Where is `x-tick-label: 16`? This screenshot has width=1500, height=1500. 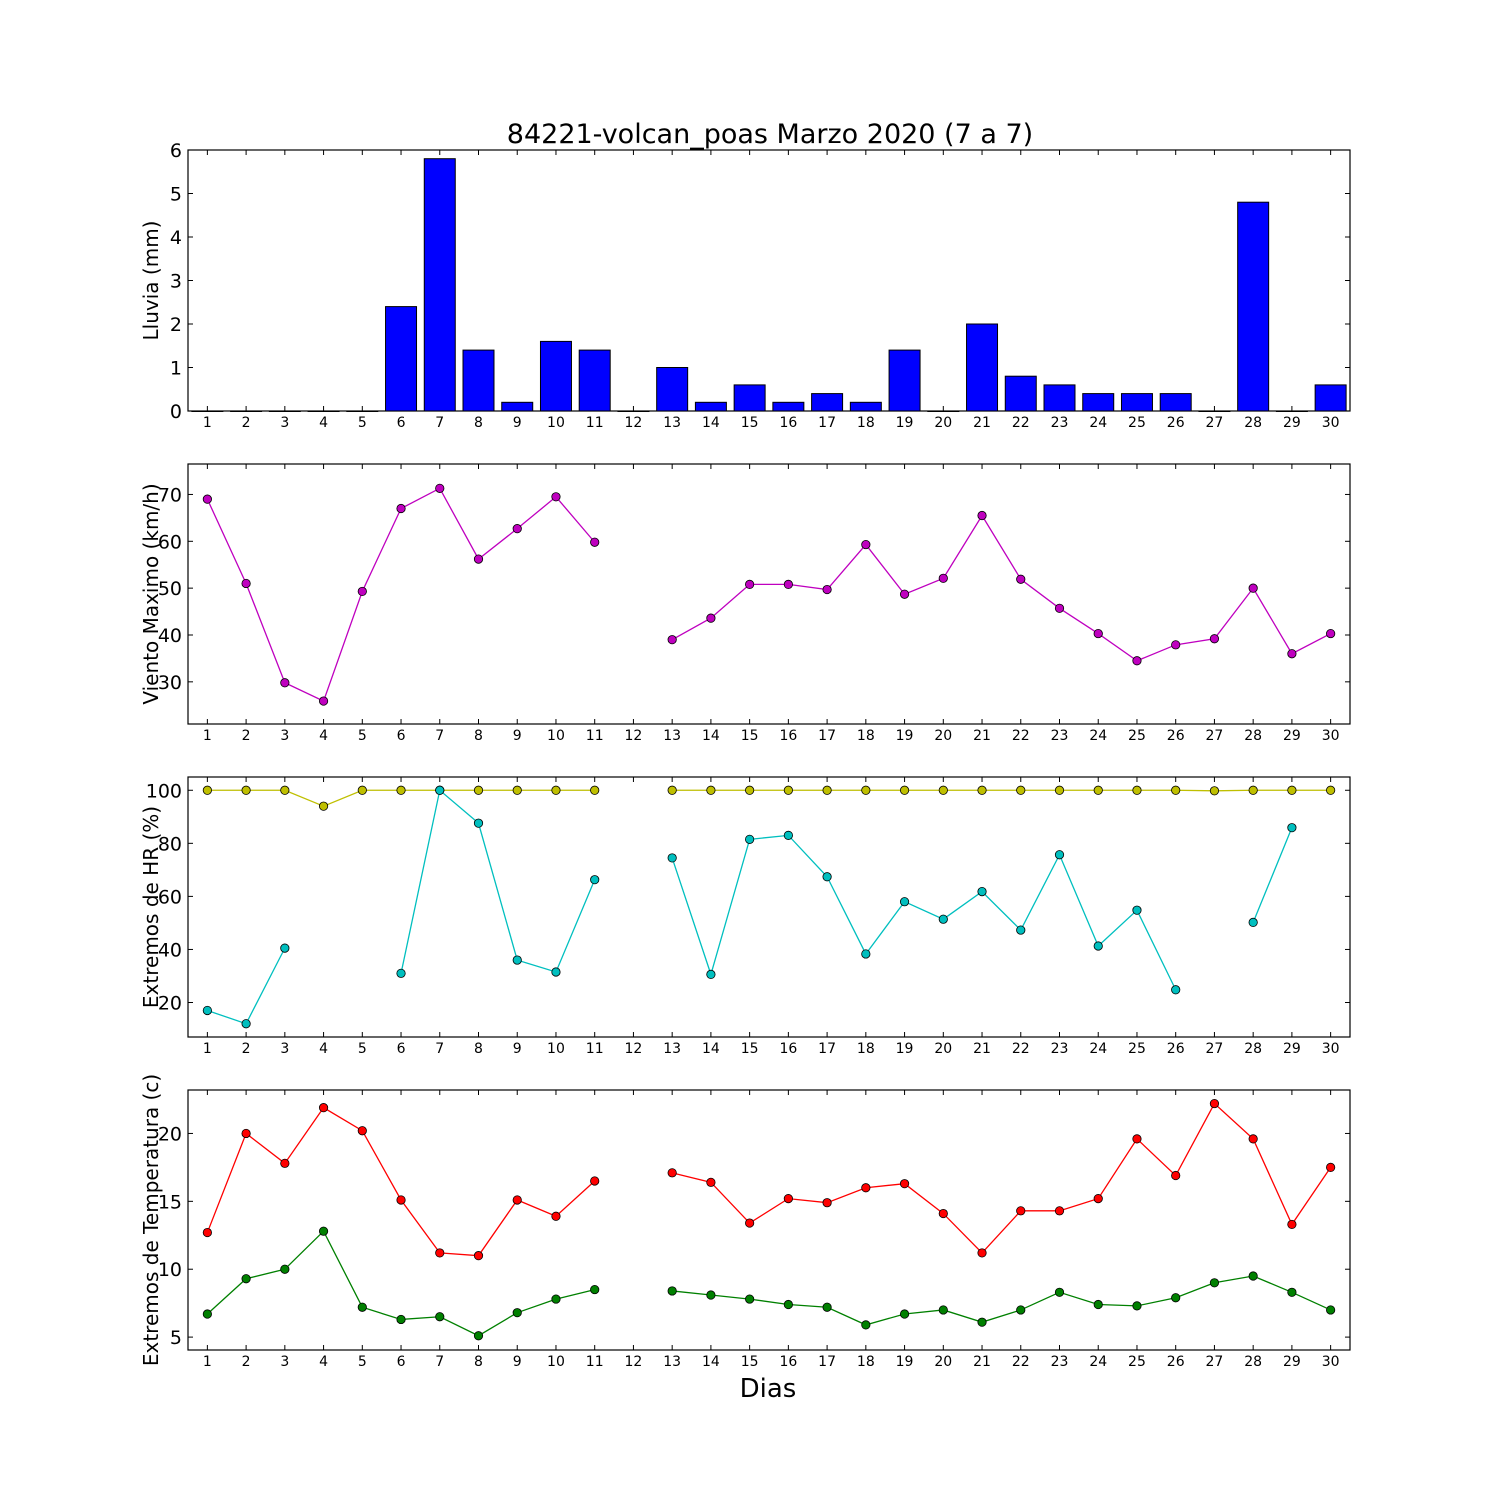 x-tick-label: 16 is located at coordinates (788, 1362).